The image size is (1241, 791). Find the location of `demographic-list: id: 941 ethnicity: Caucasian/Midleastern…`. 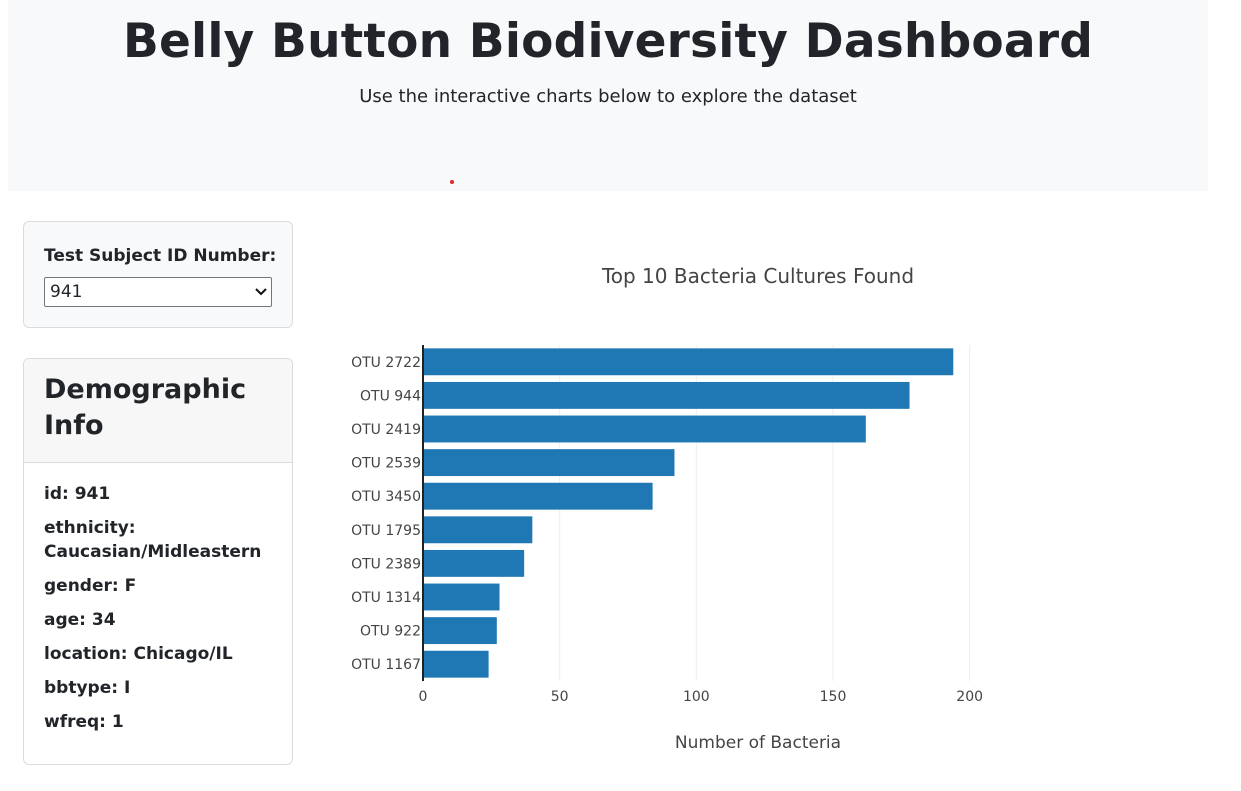

demographic-list: id: 941 ethnicity: Caucasian/Midleastern… is located at coordinates (161, 613).